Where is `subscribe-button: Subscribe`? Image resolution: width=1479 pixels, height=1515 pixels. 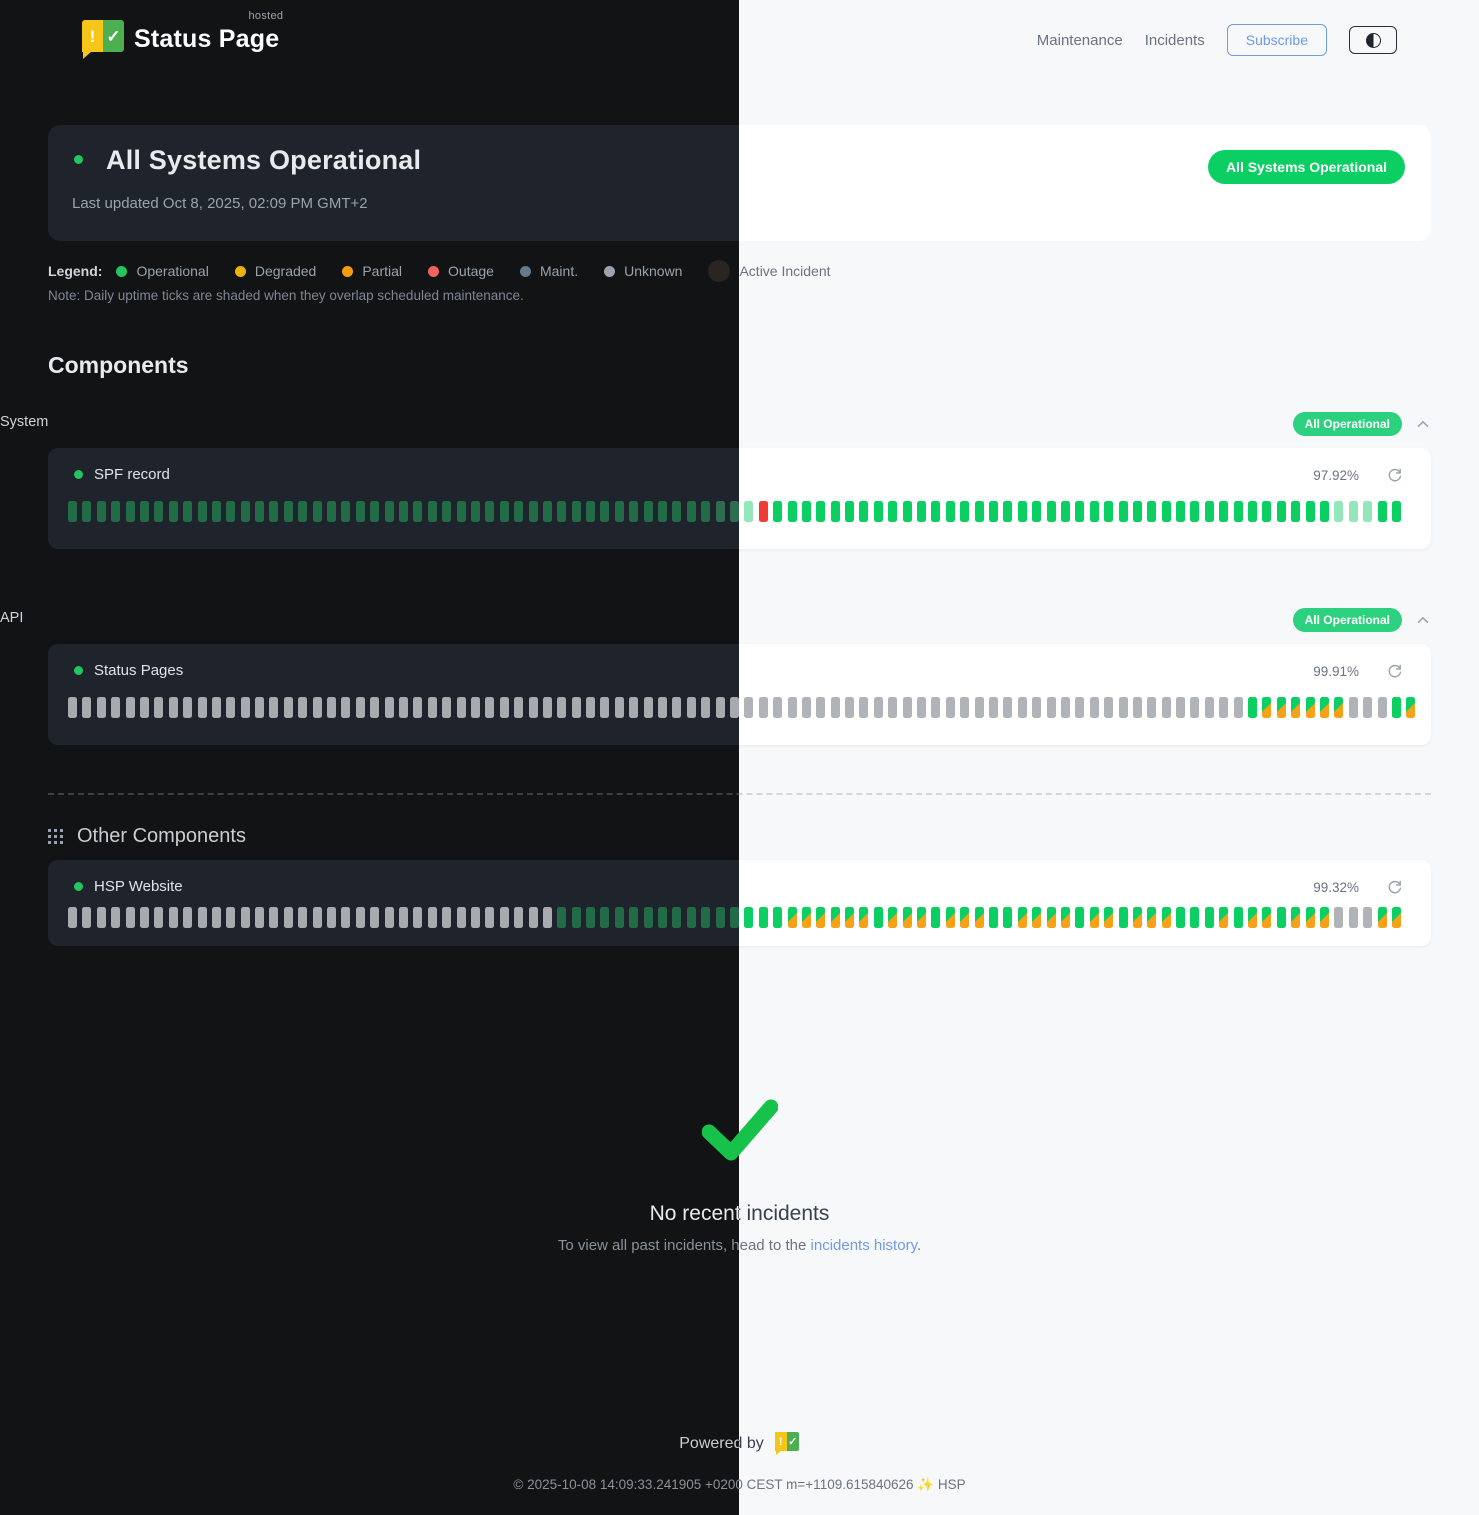 subscribe-button: Subscribe is located at coordinates (1276, 40).